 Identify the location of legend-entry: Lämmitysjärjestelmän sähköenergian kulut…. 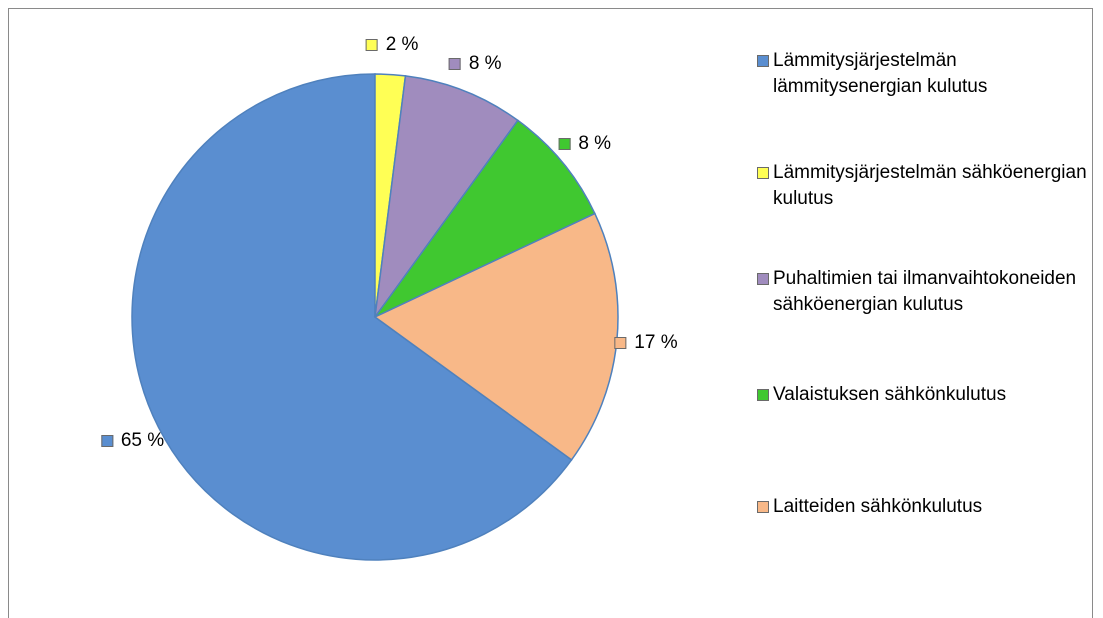
(922, 186).